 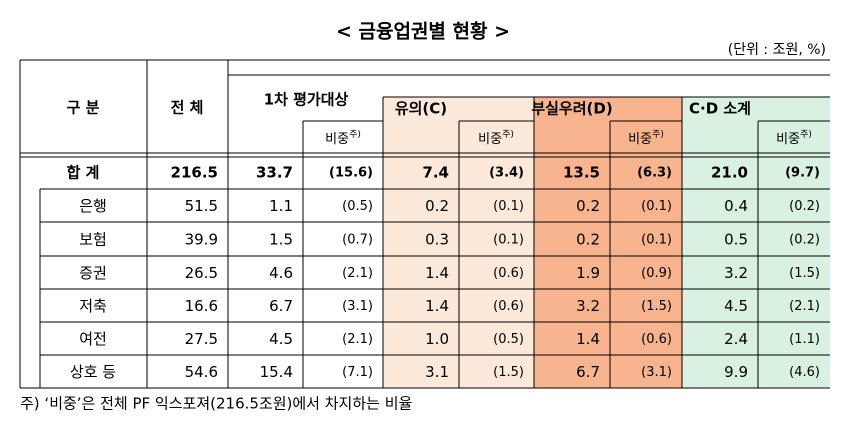 What do you see at coordinates (93, 240) in the screenshot?
I see `row-label: 보험` at bounding box center [93, 240].